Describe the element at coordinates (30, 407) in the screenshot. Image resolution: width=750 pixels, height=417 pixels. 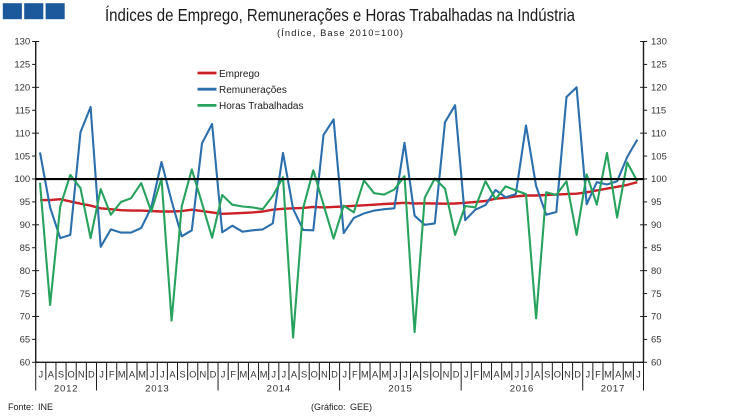
I see `svg-text: Fonte: INE` at that location.